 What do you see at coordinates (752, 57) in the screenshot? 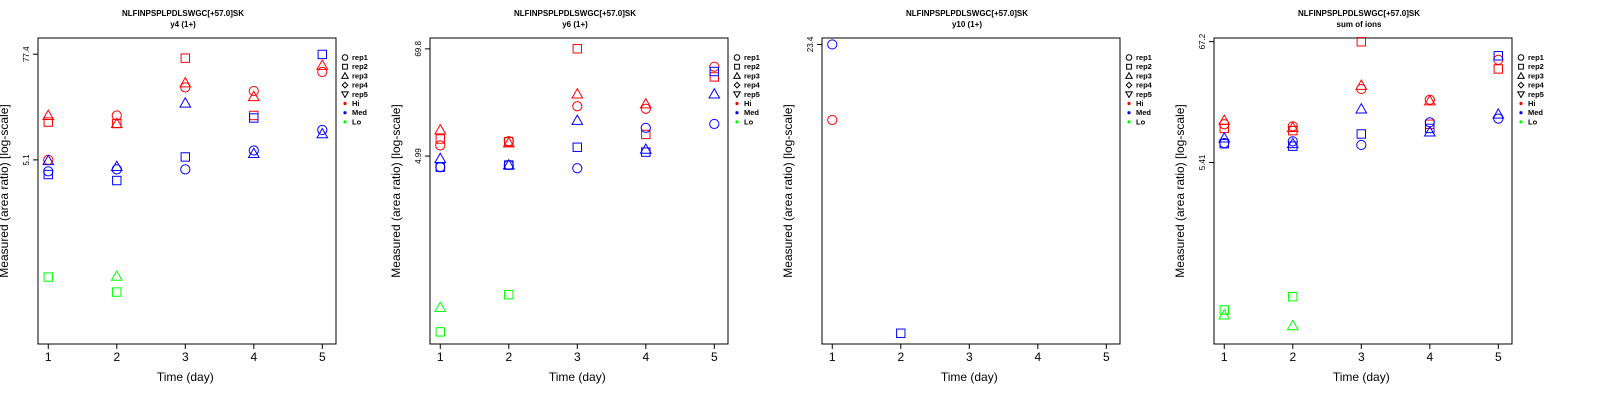
I see `legend-label: rep1` at bounding box center [752, 57].